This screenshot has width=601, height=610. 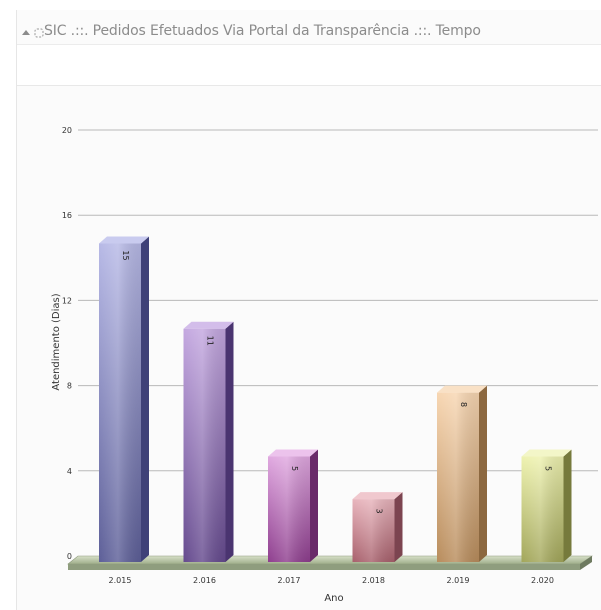 I want to click on bar-value-label: 3, so click(x=379, y=511).